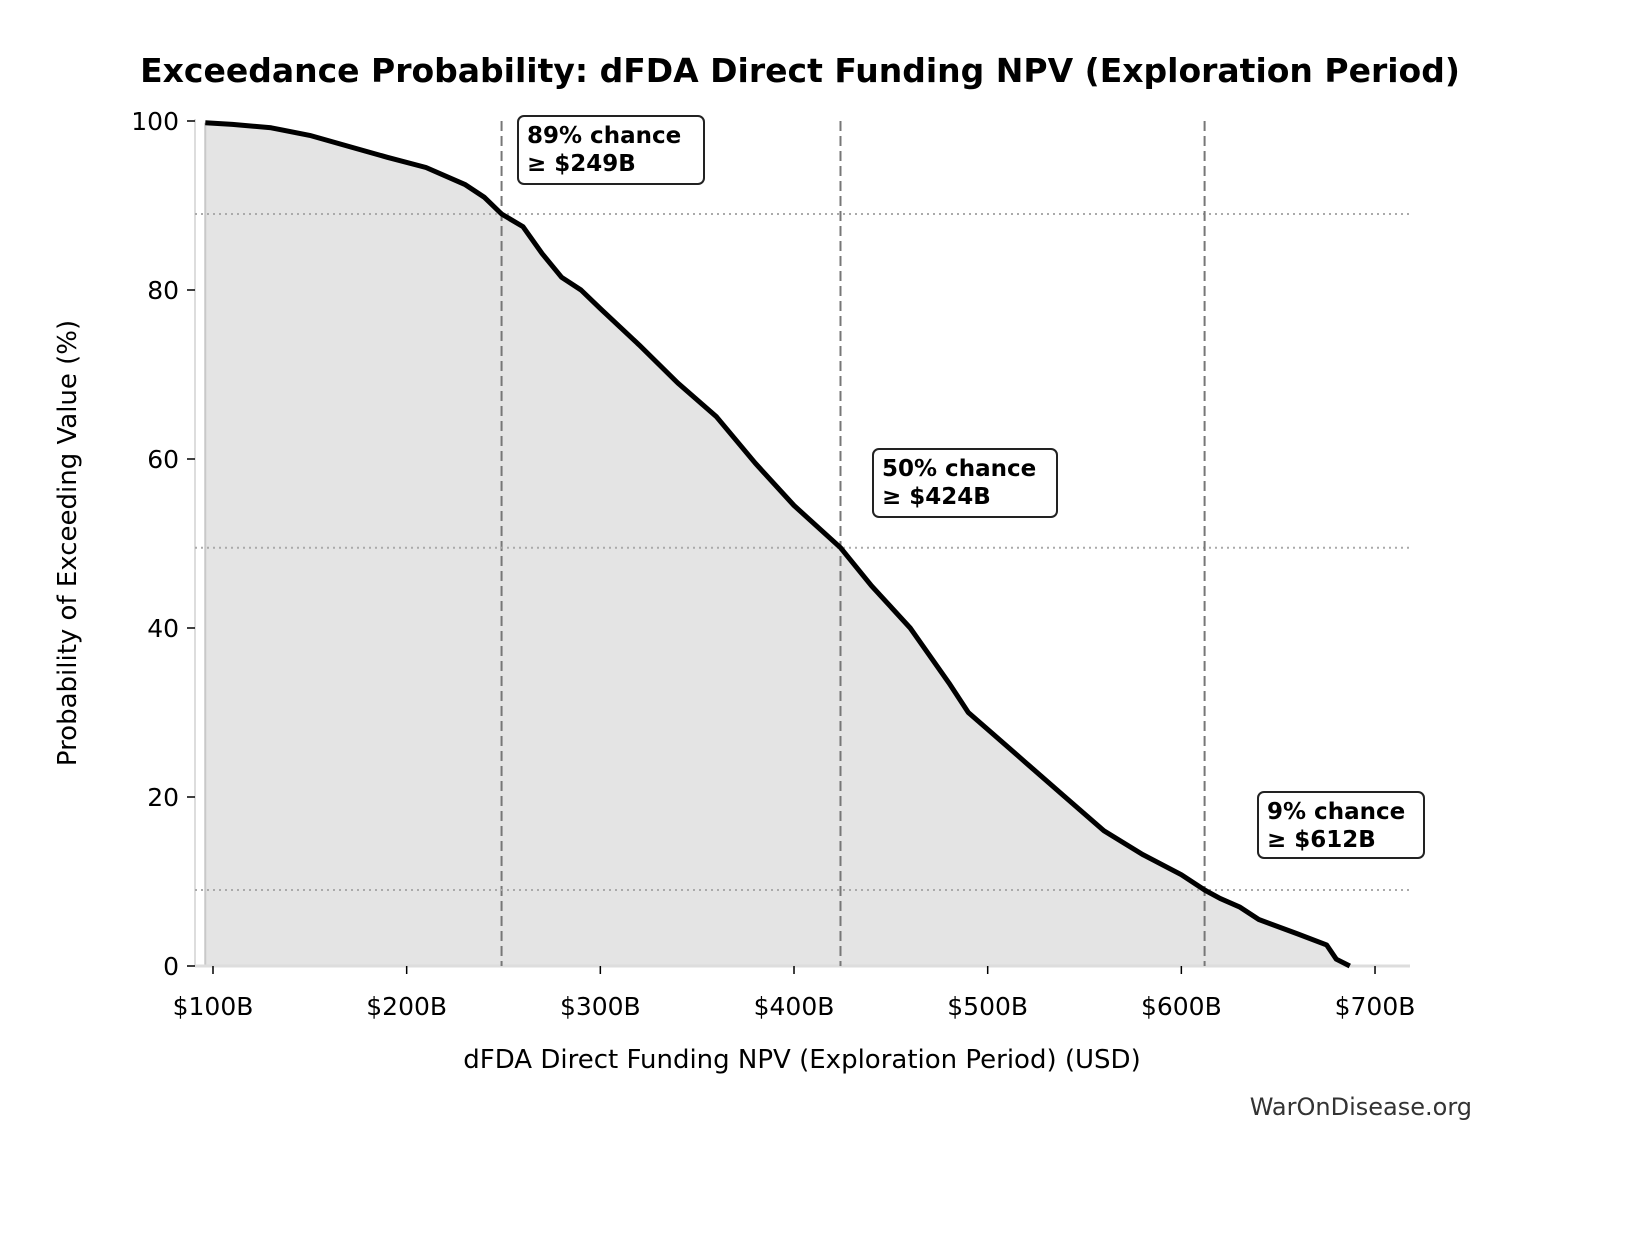  What do you see at coordinates (163, 459) in the screenshot?
I see `y-tick-label: 60` at bounding box center [163, 459].